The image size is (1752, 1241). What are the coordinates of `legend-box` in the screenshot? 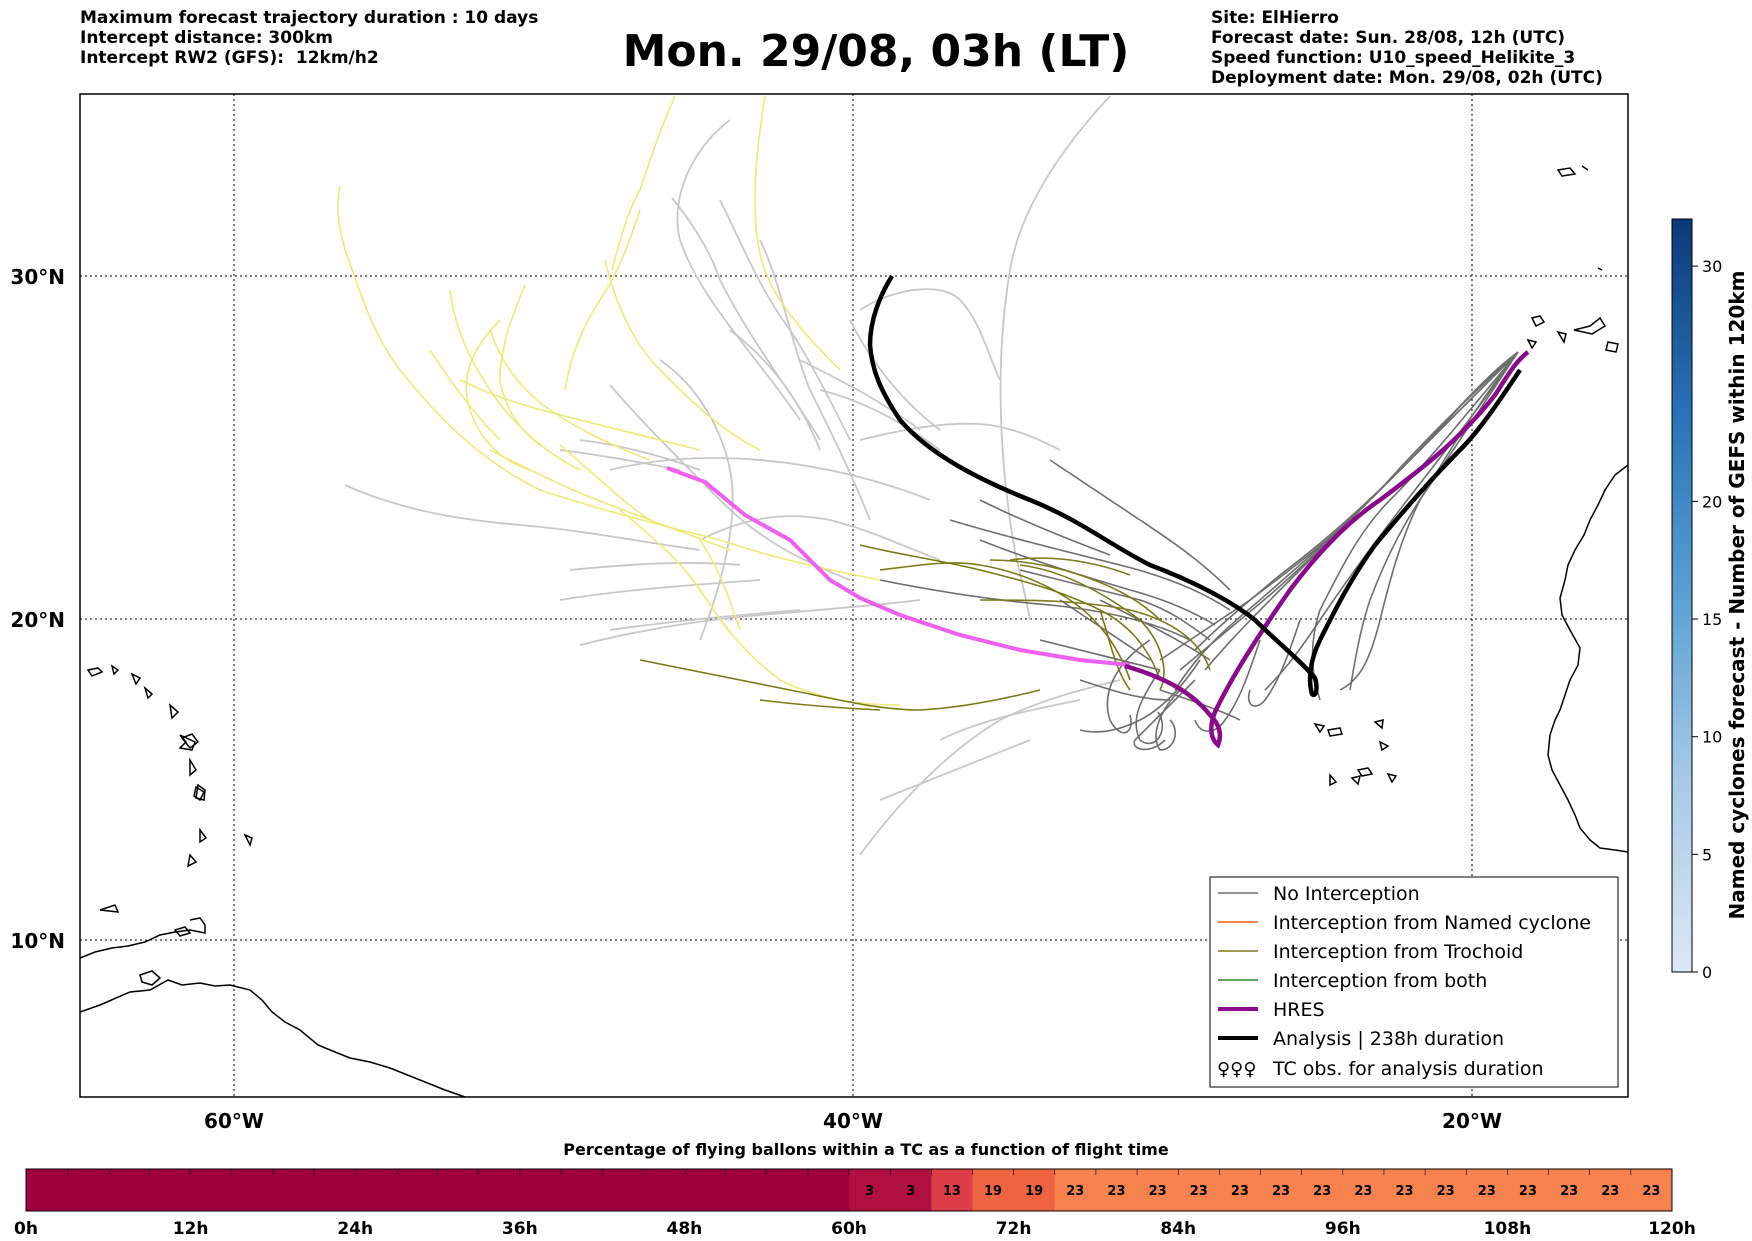 It's located at (1414, 982).